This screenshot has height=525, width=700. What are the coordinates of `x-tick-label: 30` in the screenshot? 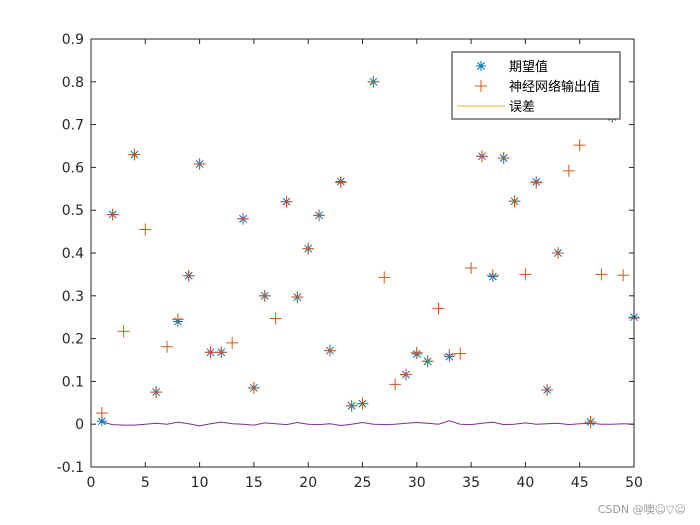 It's located at (417, 483).